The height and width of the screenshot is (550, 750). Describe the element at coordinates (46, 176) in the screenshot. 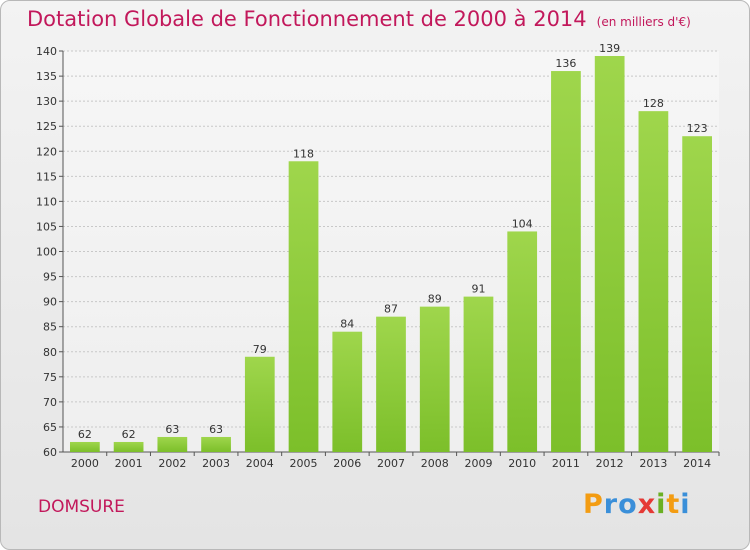

I see `y-tick-label: 115` at that location.